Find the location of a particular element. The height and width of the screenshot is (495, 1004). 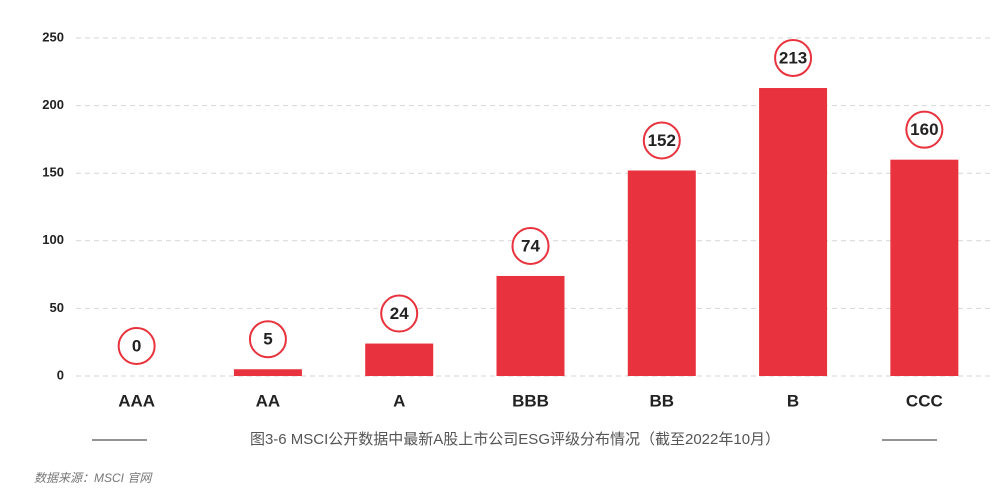

data-label: 24 is located at coordinates (399, 313).